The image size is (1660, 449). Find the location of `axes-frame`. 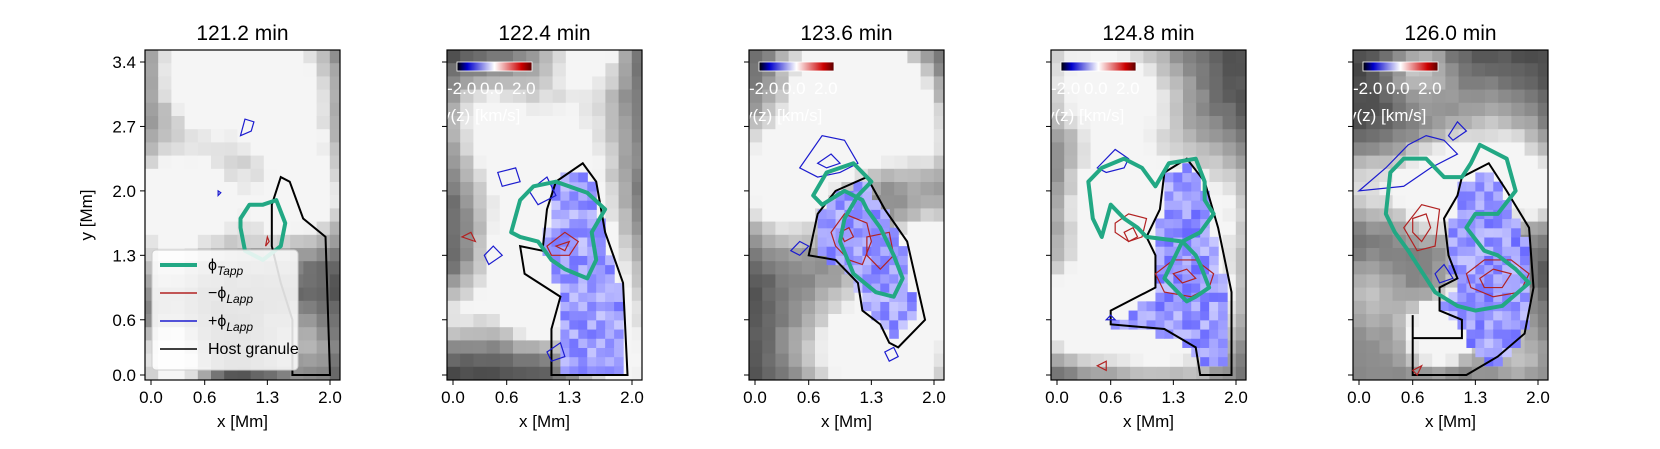

axes-frame is located at coordinates (1450, 215).